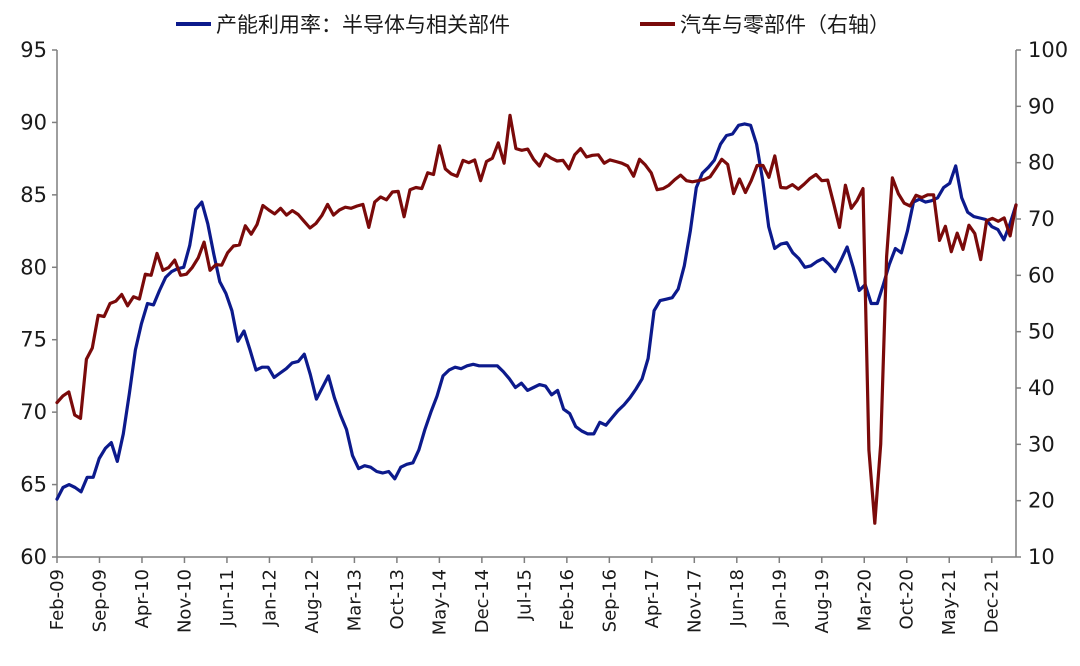 This screenshot has width=1080, height=666. Describe the element at coordinates (57, 599) in the screenshot. I see `x-tick-label: Feb-09` at that location.